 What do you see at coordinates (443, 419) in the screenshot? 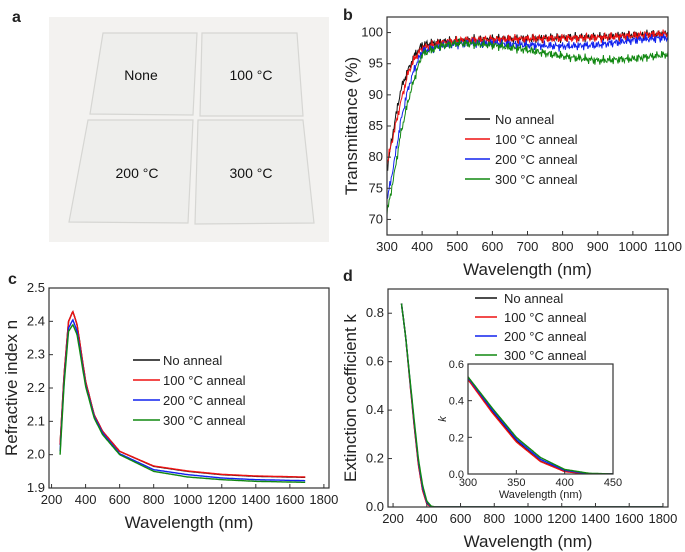
I see `inset-y-axis-title: k` at bounding box center [443, 419].